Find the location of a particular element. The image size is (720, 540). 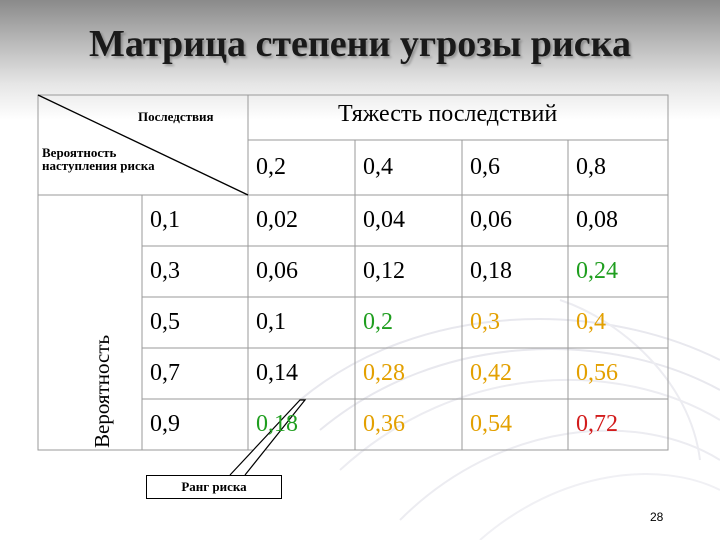

risk-value-cell: 0,14 is located at coordinates (277, 373).